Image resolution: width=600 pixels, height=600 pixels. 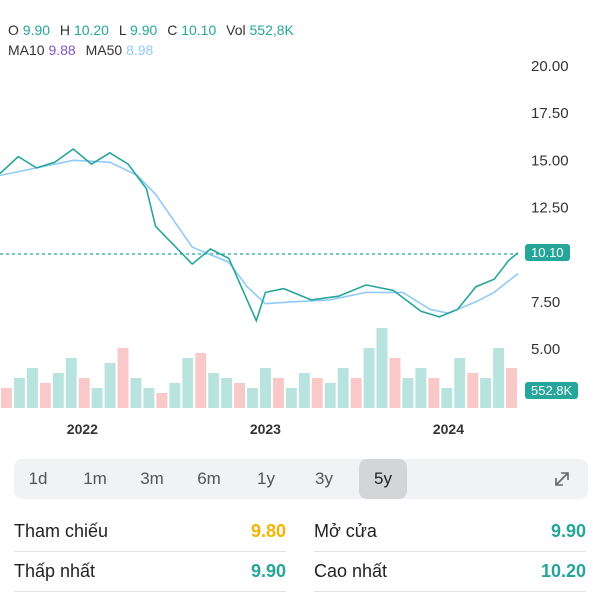 What do you see at coordinates (38, 478) in the screenshot?
I see `range-1d-button: 1d` at bounding box center [38, 478].